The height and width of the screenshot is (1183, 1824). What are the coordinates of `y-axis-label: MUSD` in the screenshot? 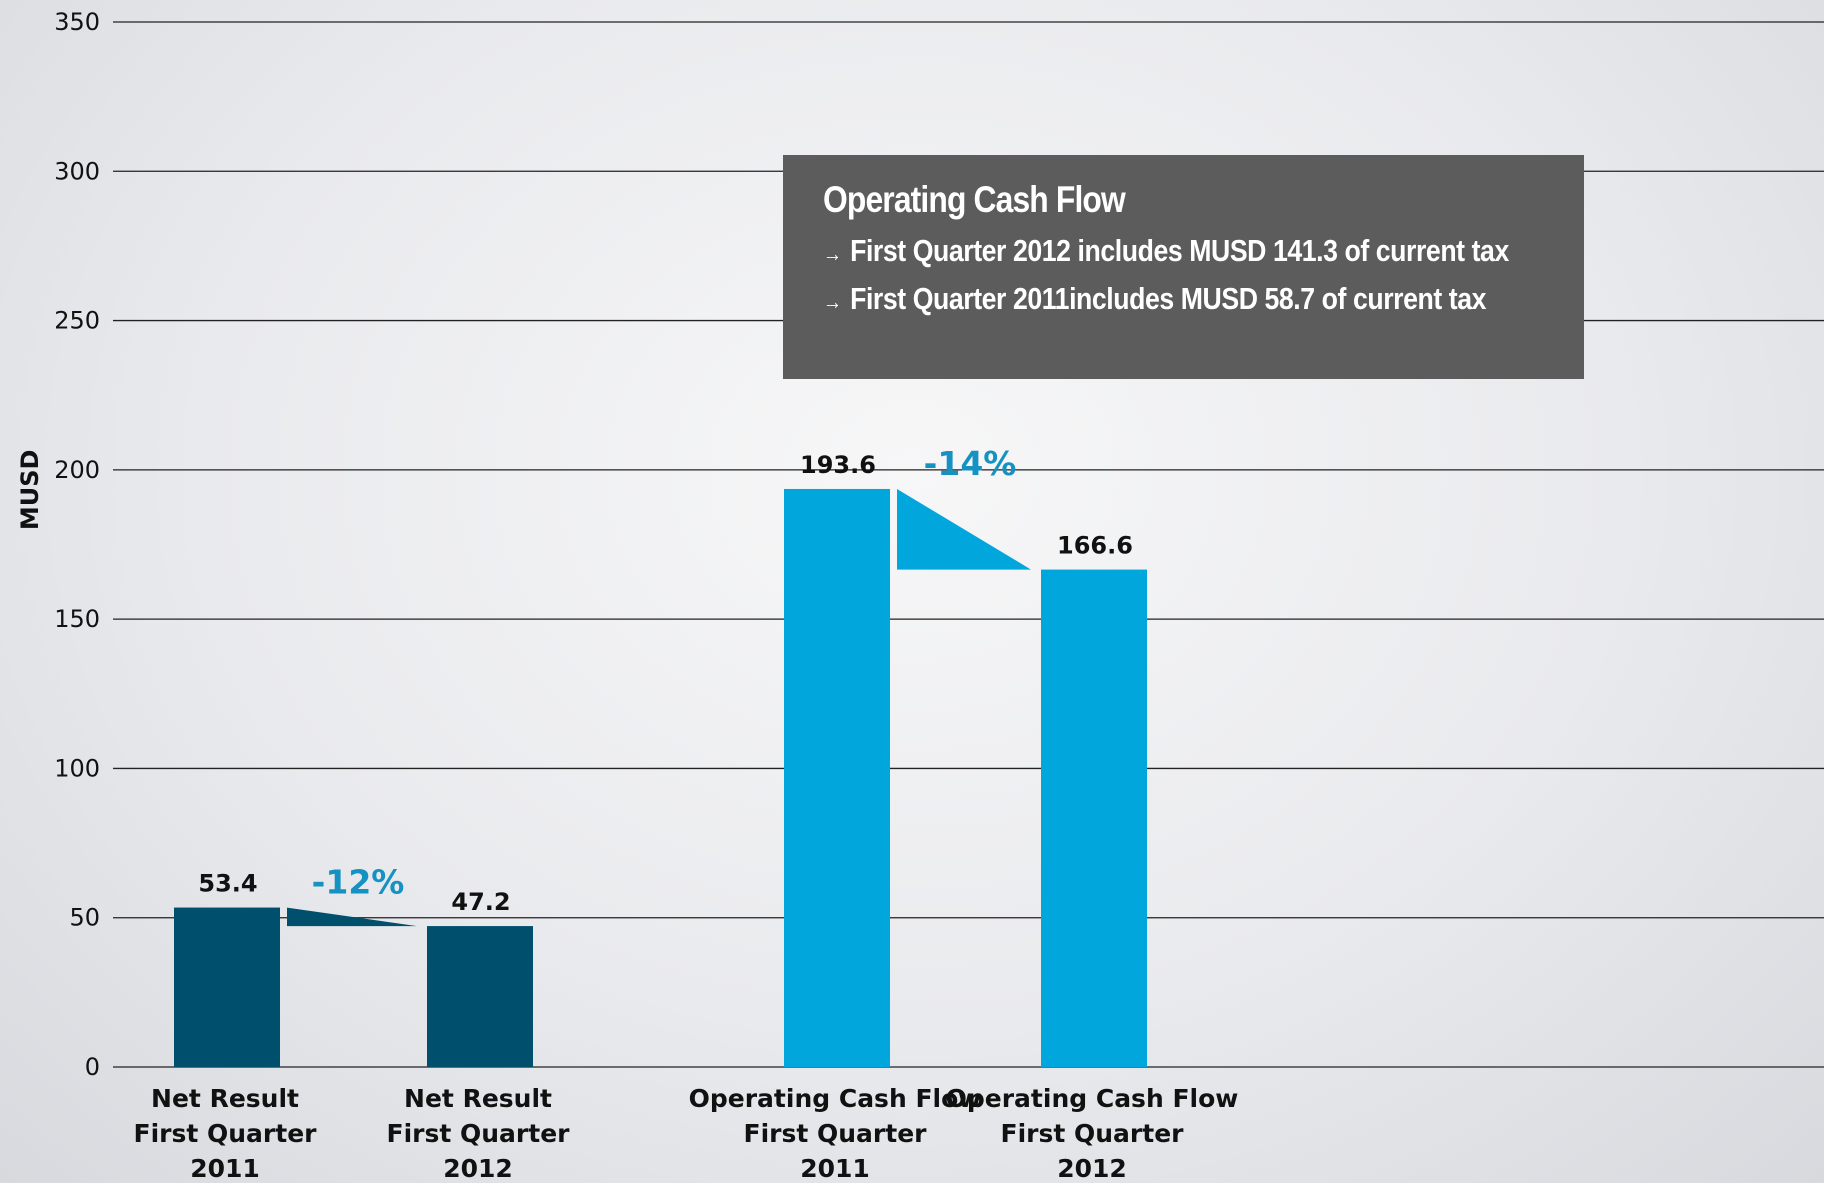 It's located at (30, 490).